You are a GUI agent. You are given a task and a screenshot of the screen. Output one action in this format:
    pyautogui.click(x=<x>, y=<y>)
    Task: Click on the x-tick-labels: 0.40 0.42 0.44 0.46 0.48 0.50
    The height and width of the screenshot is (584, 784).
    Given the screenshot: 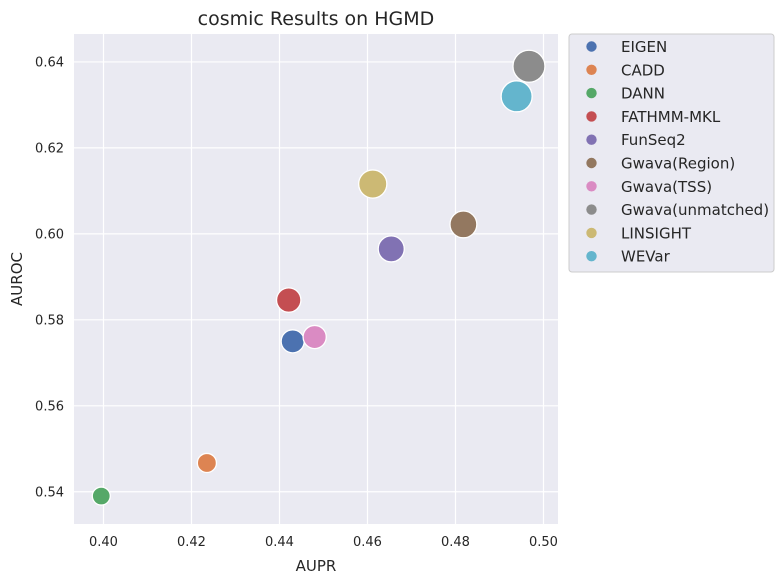 What is the action you would take?
    pyautogui.click(x=323, y=542)
    